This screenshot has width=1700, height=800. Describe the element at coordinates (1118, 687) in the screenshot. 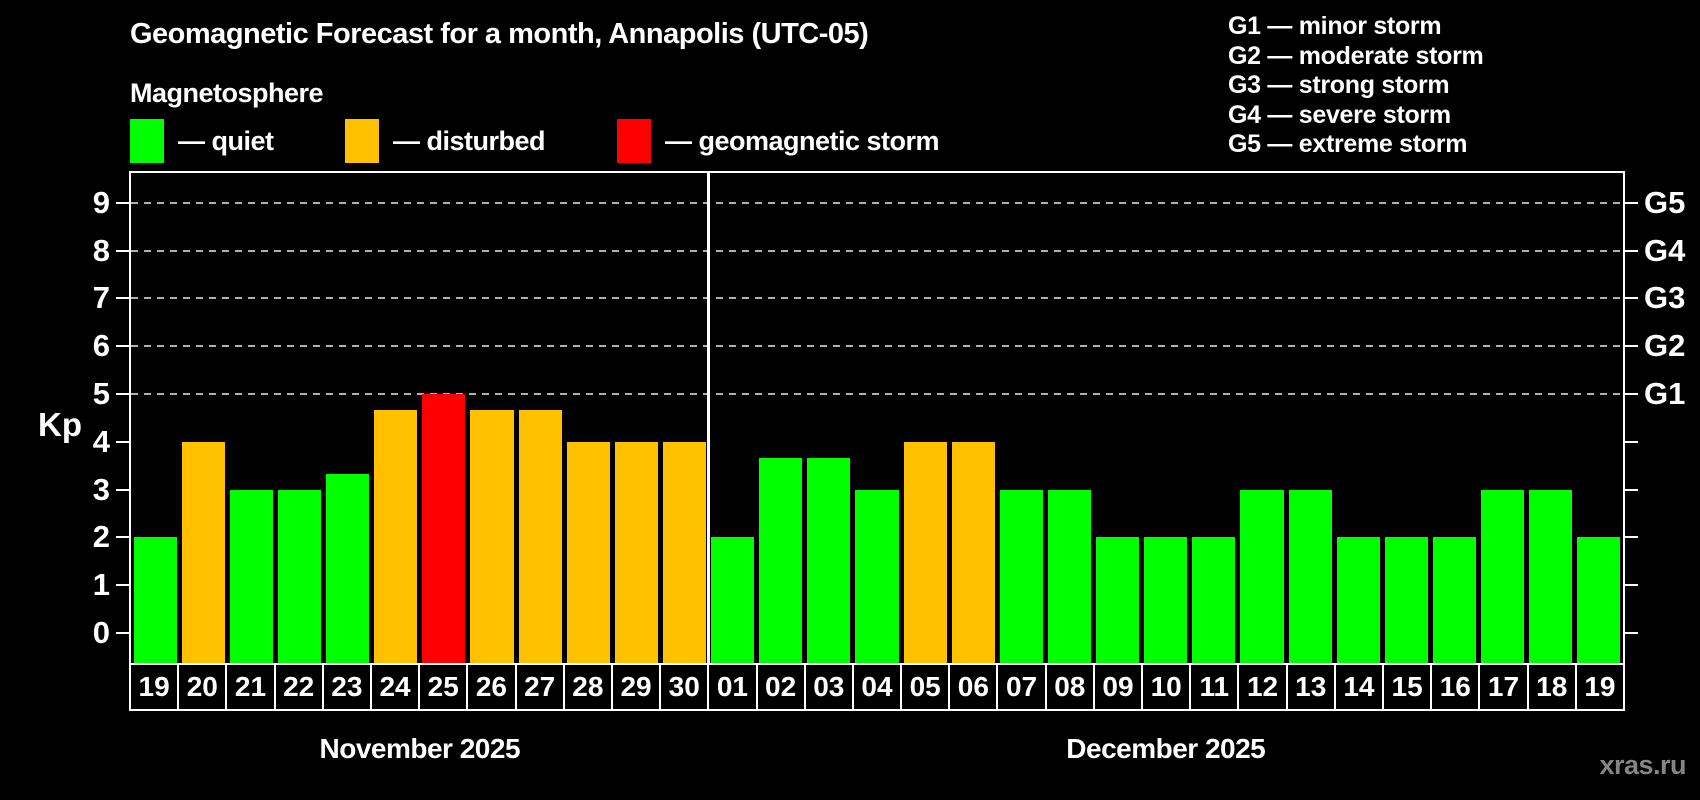

I see `day-label: 09` at that location.